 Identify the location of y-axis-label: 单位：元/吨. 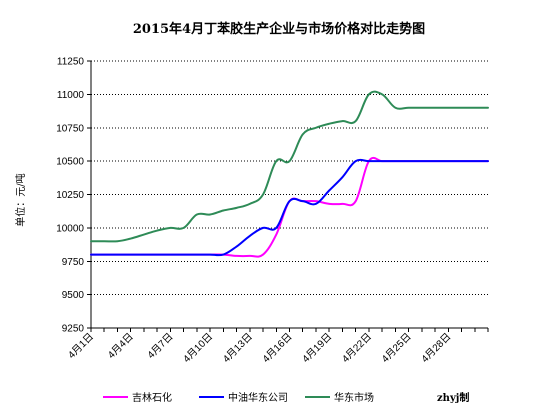
(20, 199).